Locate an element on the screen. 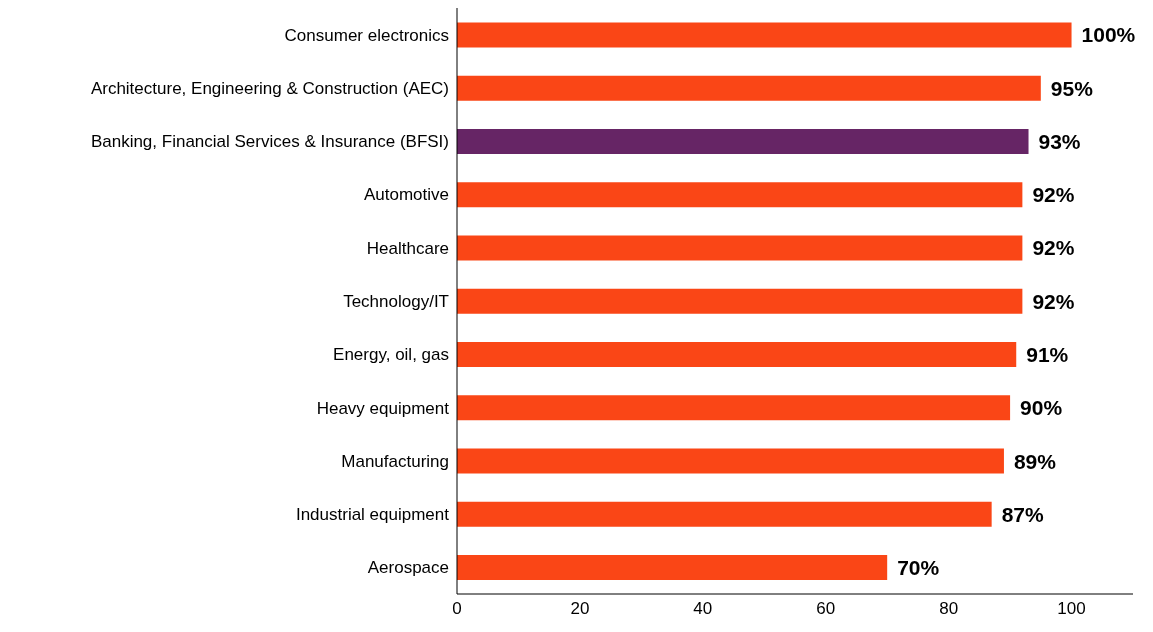 This screenshot has width=1153, height=632. data-label: 95% is located at coordinates (1072, 88).